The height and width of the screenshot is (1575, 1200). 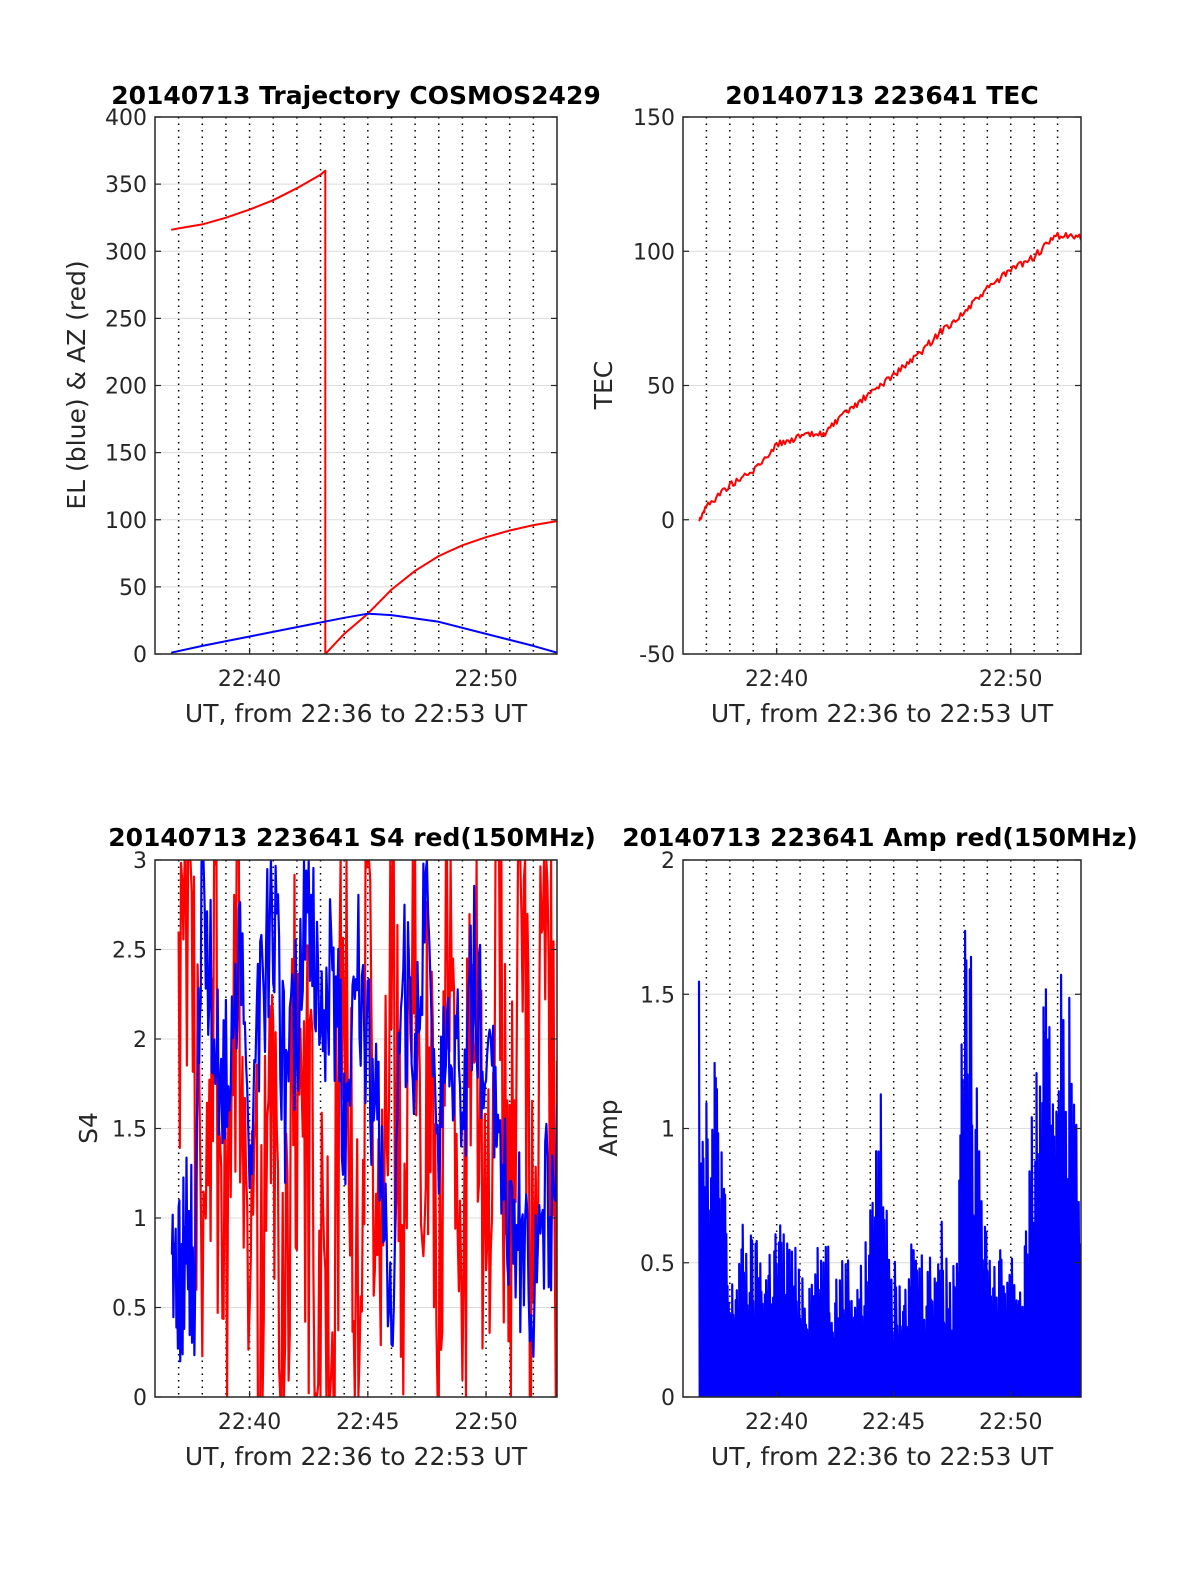 I want to click on y-tick-label: 400, so click(x=126, y=118).